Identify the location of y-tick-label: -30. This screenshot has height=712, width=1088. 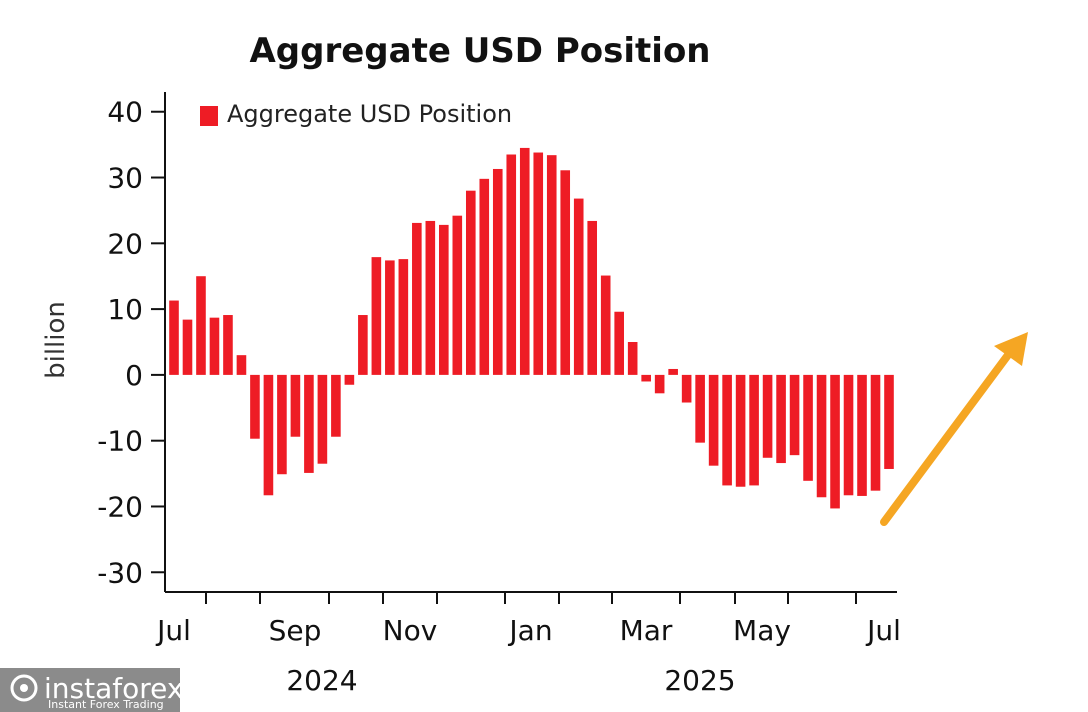
(120, 572).